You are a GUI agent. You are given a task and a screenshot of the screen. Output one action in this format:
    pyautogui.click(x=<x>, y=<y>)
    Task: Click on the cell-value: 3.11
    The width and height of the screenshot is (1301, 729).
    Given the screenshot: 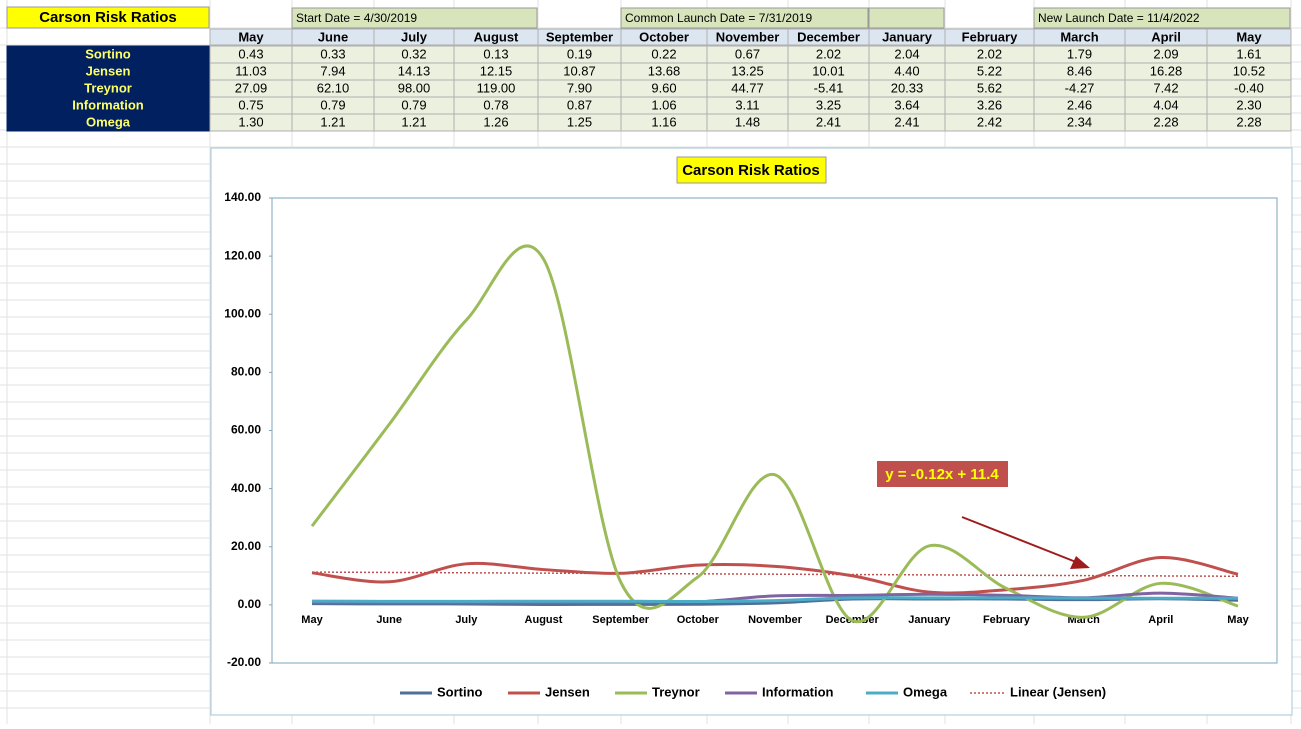 What is the action you would take?
    pyautogui.click(x=747, y=104)
    